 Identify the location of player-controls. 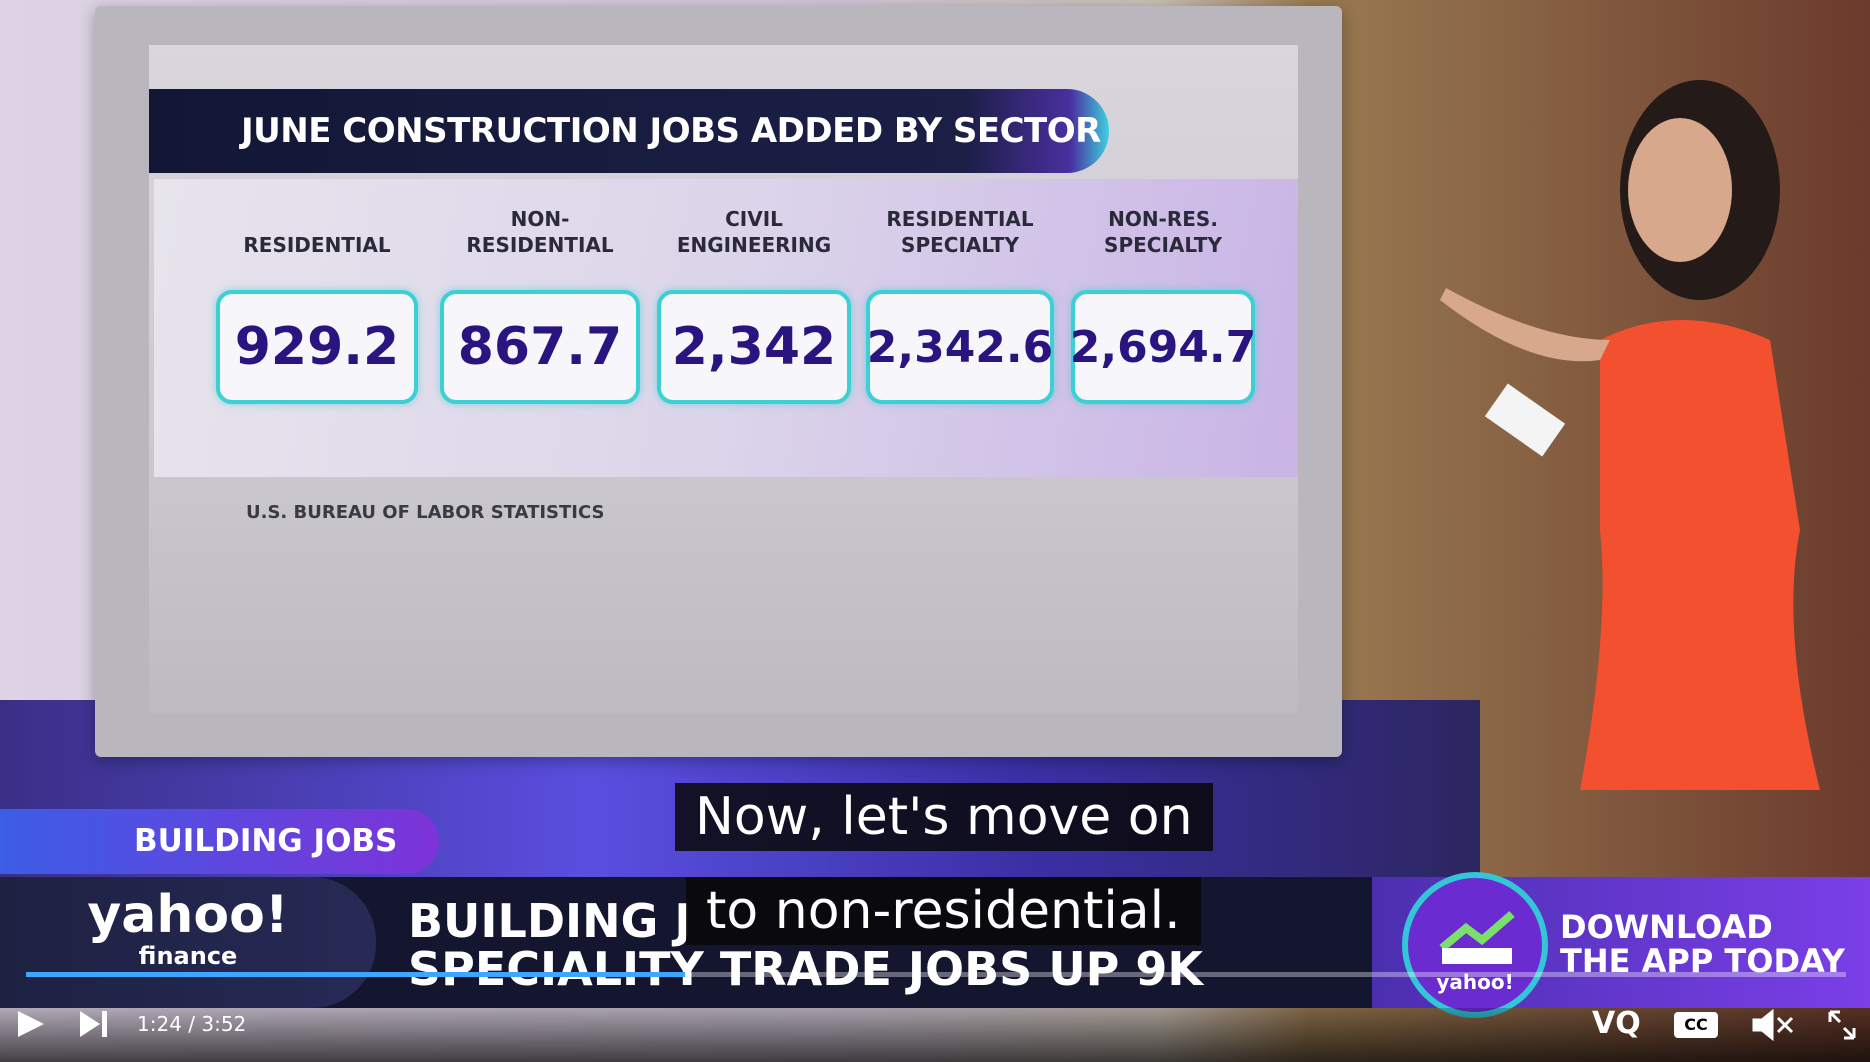
(935, 1035).